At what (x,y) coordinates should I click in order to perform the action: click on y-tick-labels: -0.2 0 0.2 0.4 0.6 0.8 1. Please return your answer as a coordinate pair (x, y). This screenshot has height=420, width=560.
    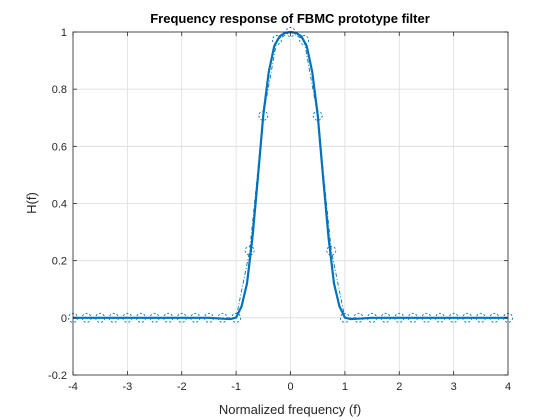
    Looking at the image, I should click on (57, 204).